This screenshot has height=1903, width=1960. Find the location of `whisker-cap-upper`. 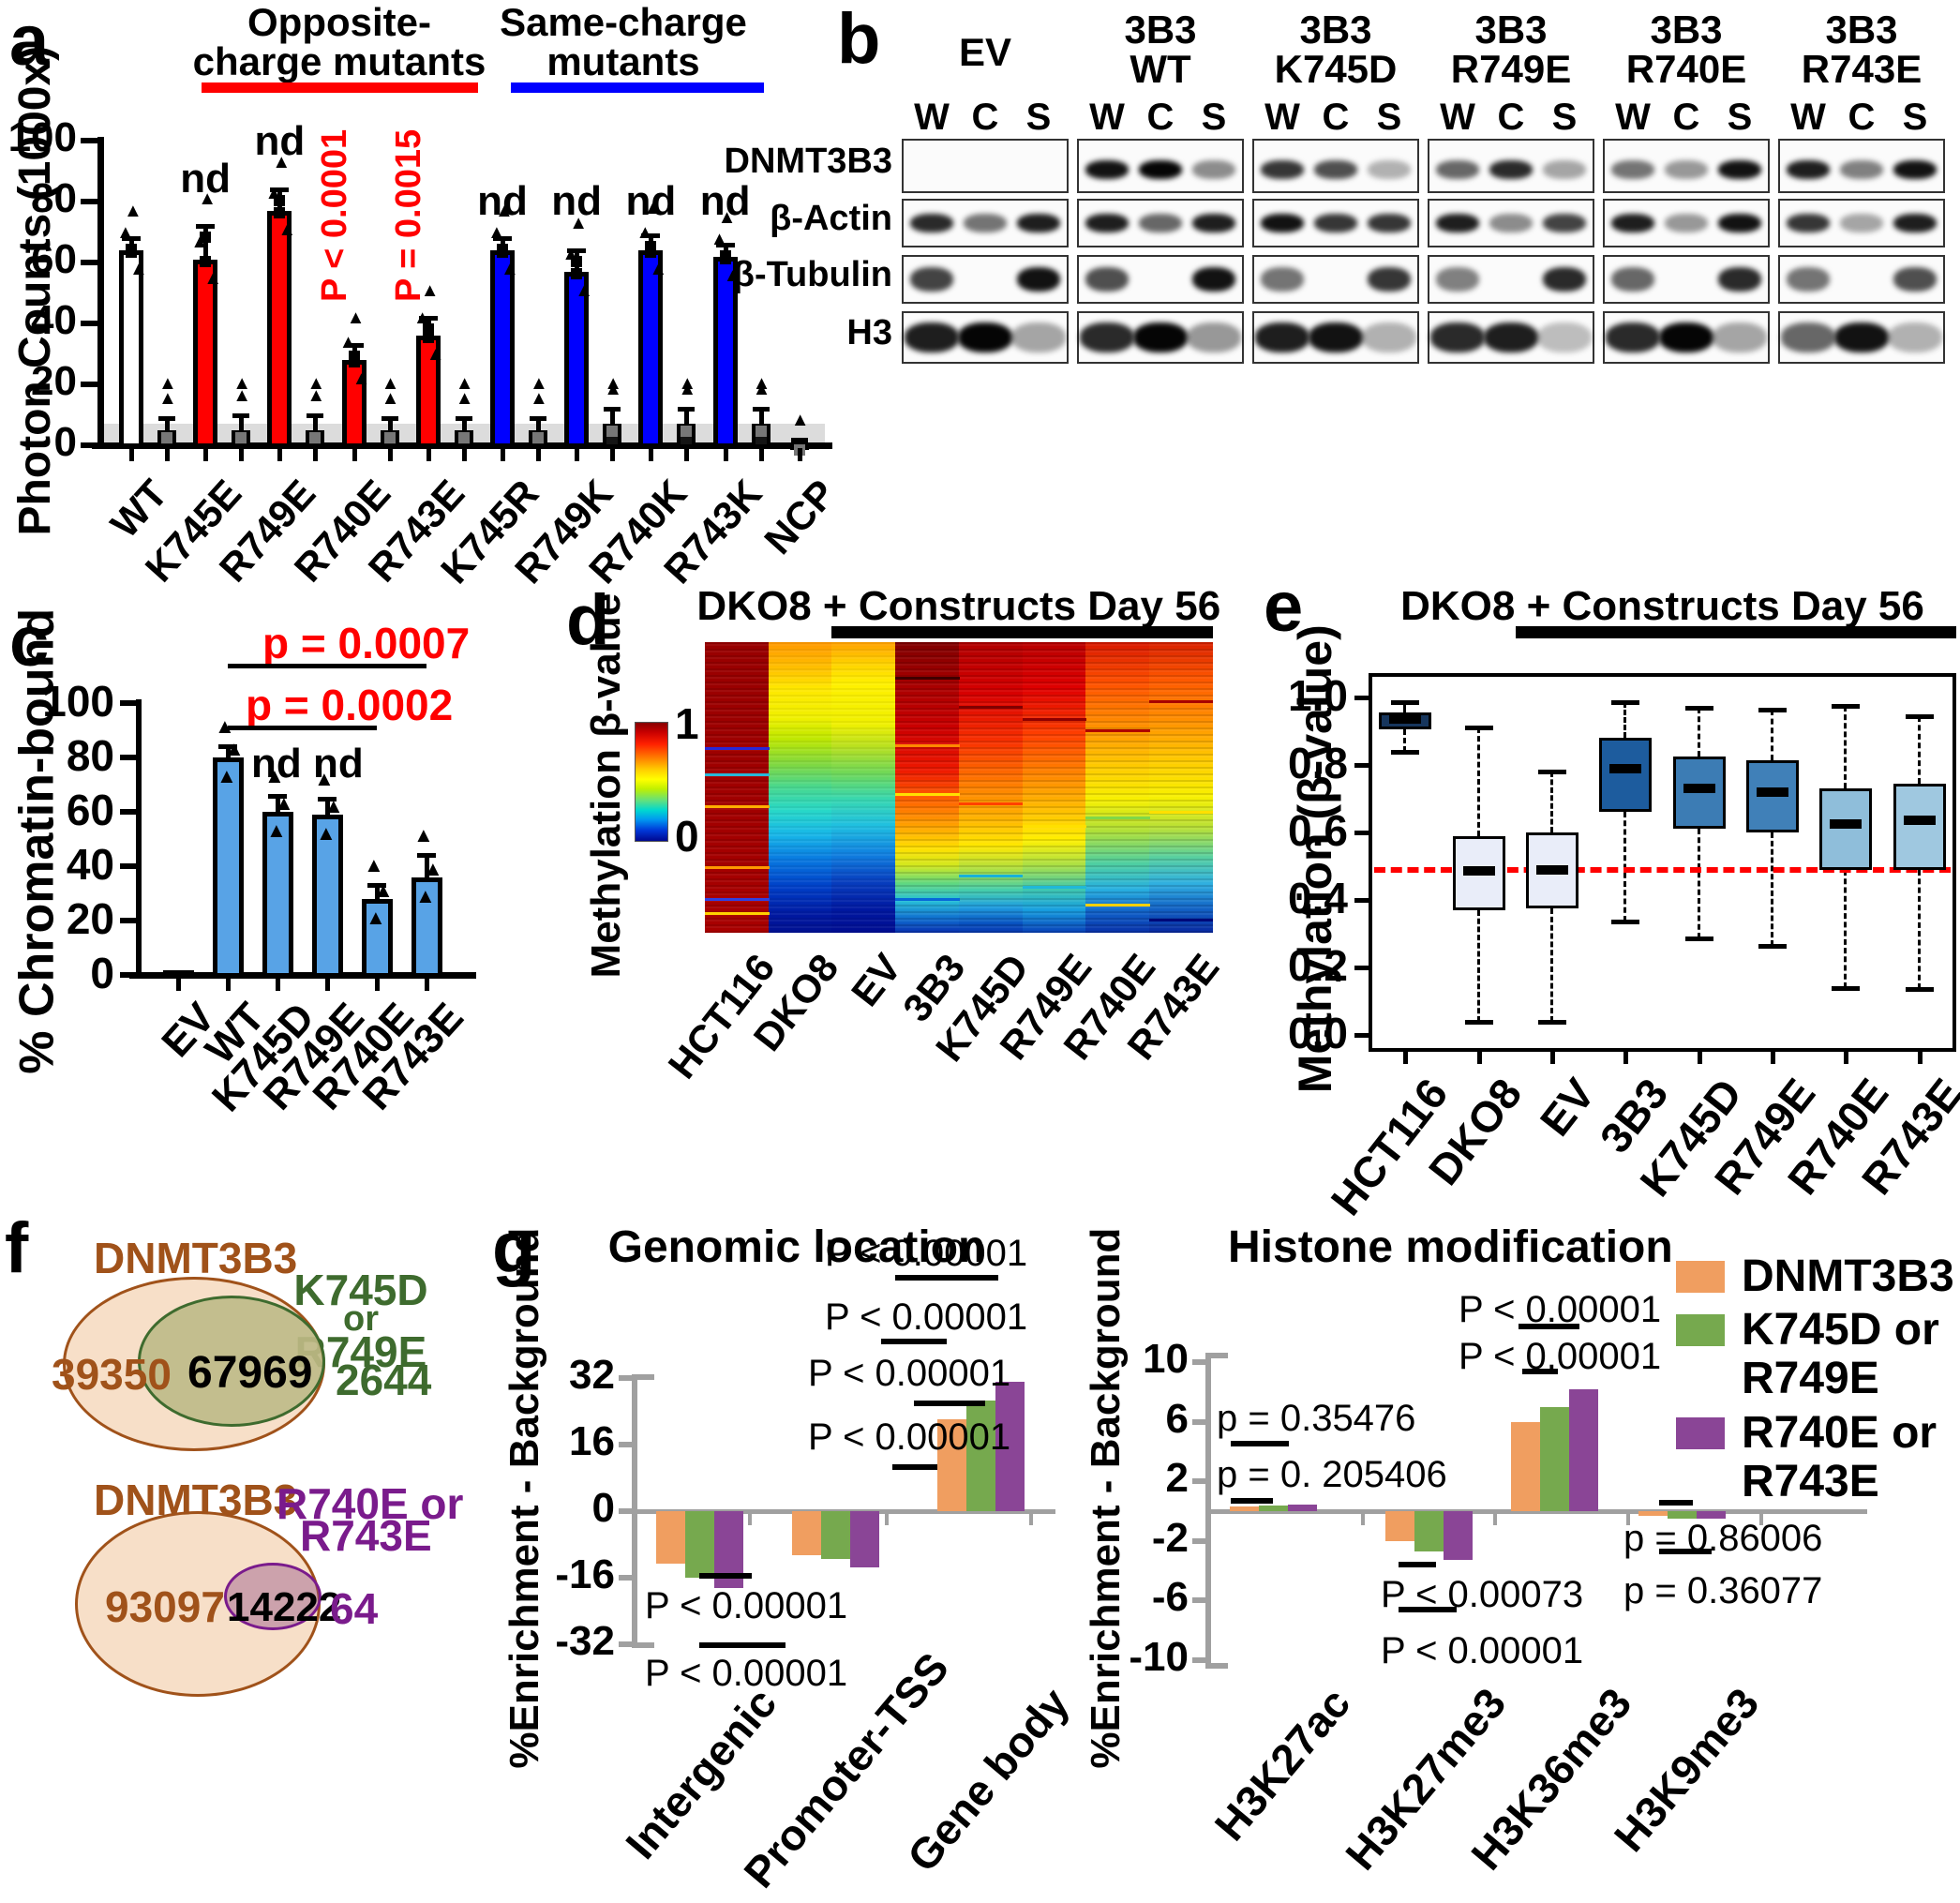

whisker-cap-upper is located at coordinates (1920, 716).